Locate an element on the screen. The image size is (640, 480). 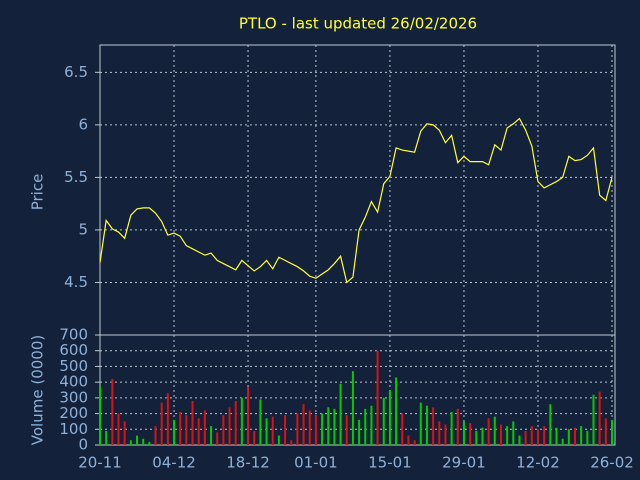
y-tick-label: 5.5 is located at coordinates (76, 177).